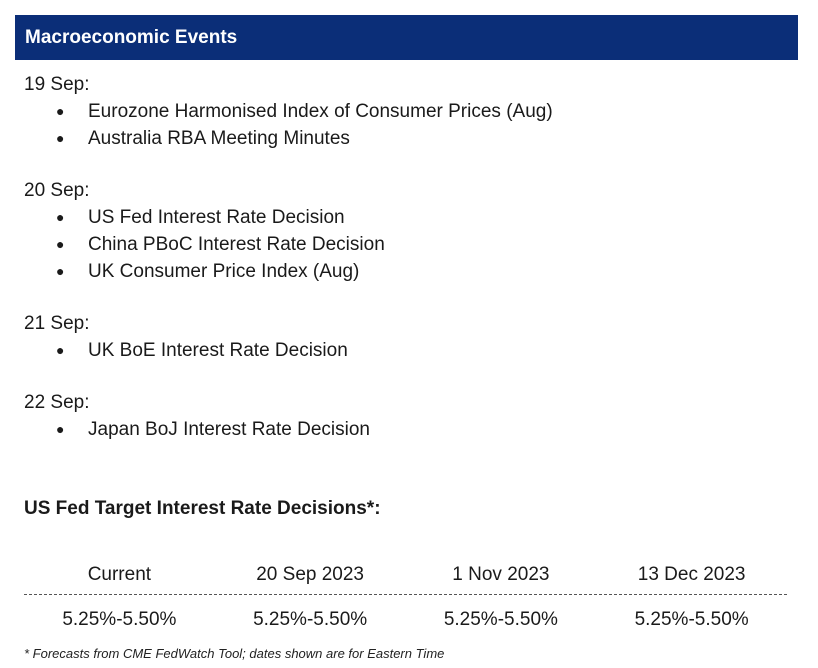 This screenshot has width=818, height=668. Describe the element at coordinates (229, 429) in the screenshot. I see `event-label: Japan BoJ Interest Rate Decision` at that location.